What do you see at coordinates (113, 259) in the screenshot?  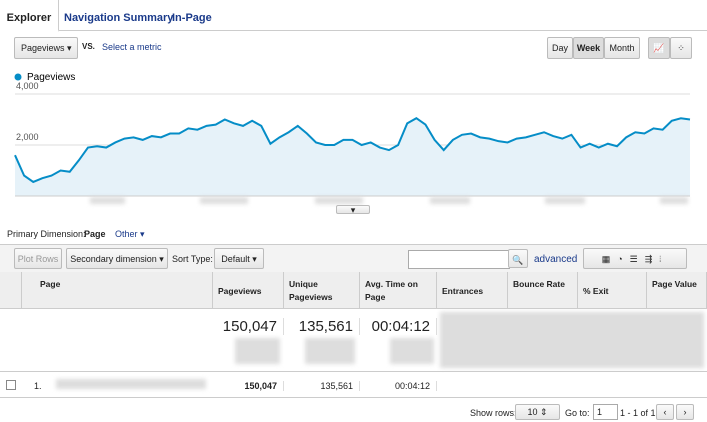 I see `secondary-dimension-text: Secondary dimension` at bounding box center [113, 259].